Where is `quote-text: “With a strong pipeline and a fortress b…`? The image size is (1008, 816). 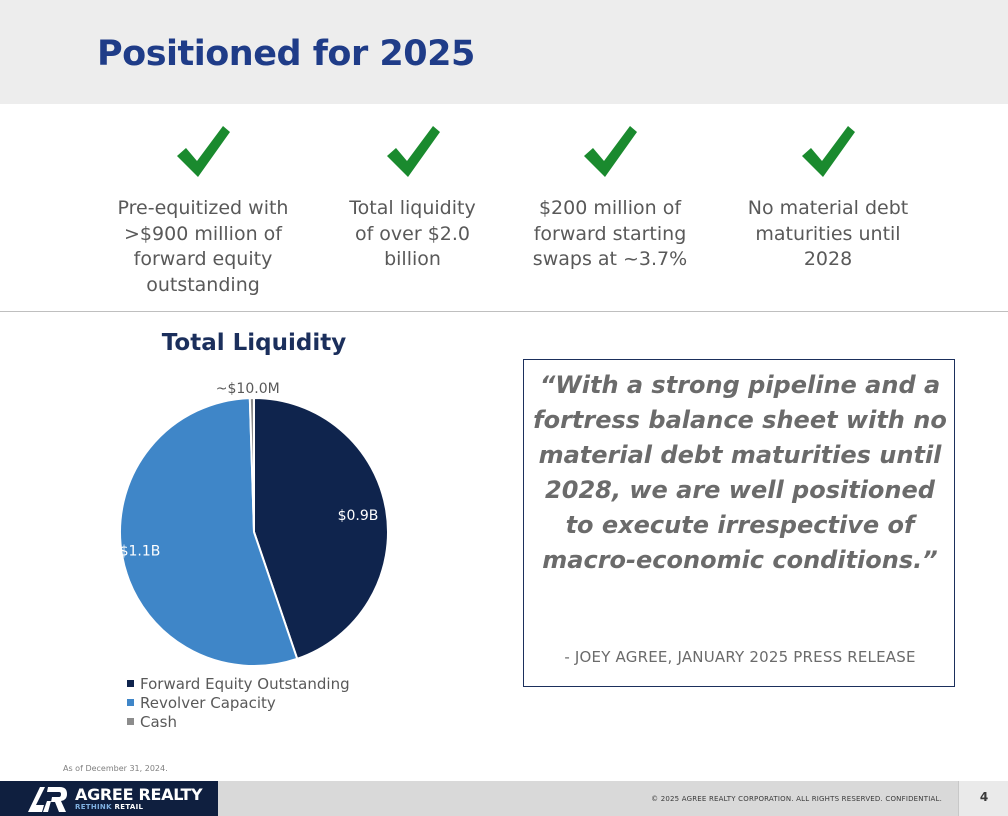
quote-text: “With a strong pipeline and a fortress b… is located at coordinates (740, 472).